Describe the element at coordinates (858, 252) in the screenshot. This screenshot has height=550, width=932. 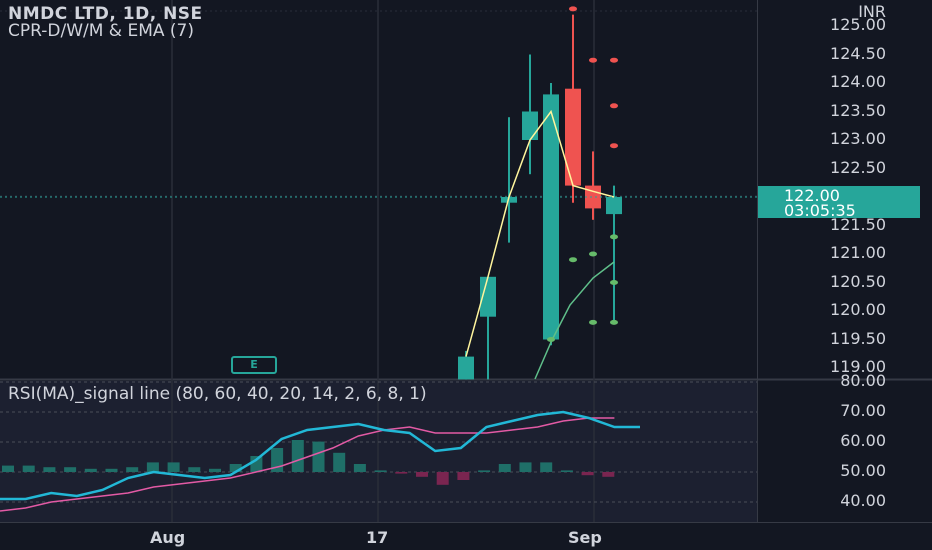
I see `price-tick-label: 121.00` at that location.